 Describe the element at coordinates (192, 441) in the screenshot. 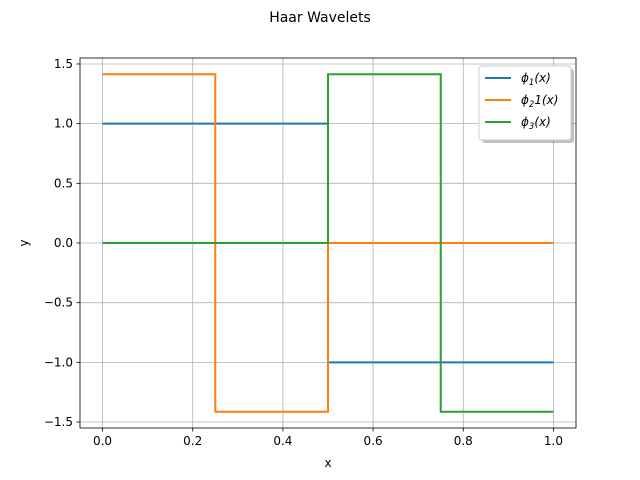

I see `x-tick-label: 0.2` at that location.